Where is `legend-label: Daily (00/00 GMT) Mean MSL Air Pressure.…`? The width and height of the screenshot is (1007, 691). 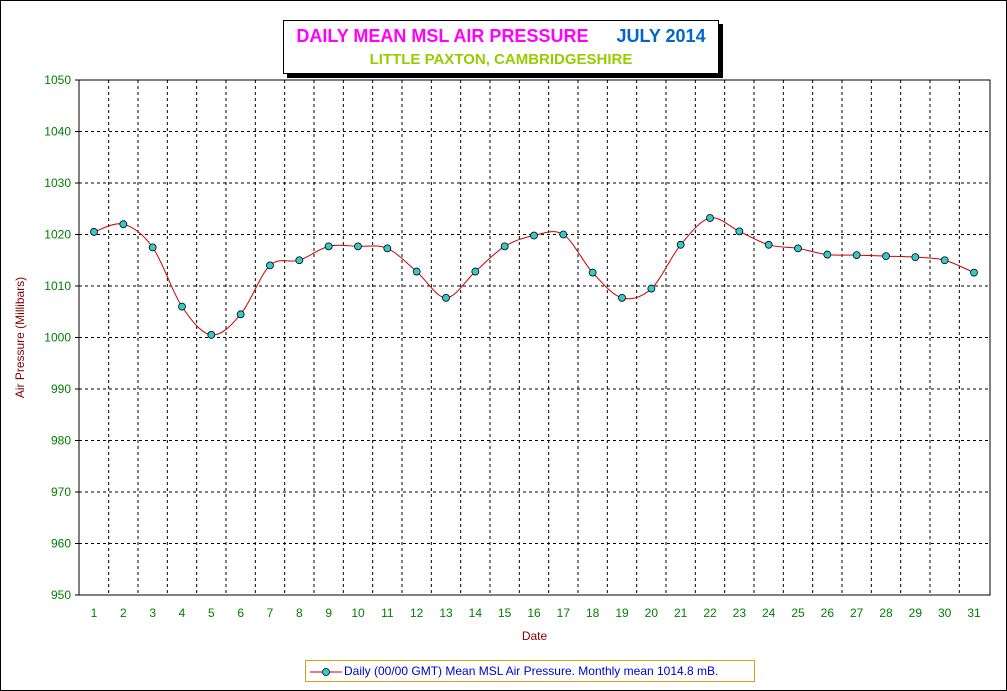 legend-label: Daily (00/00 GMT) Mean MSL Air Pressure.… is located at coordinates (531, 671).